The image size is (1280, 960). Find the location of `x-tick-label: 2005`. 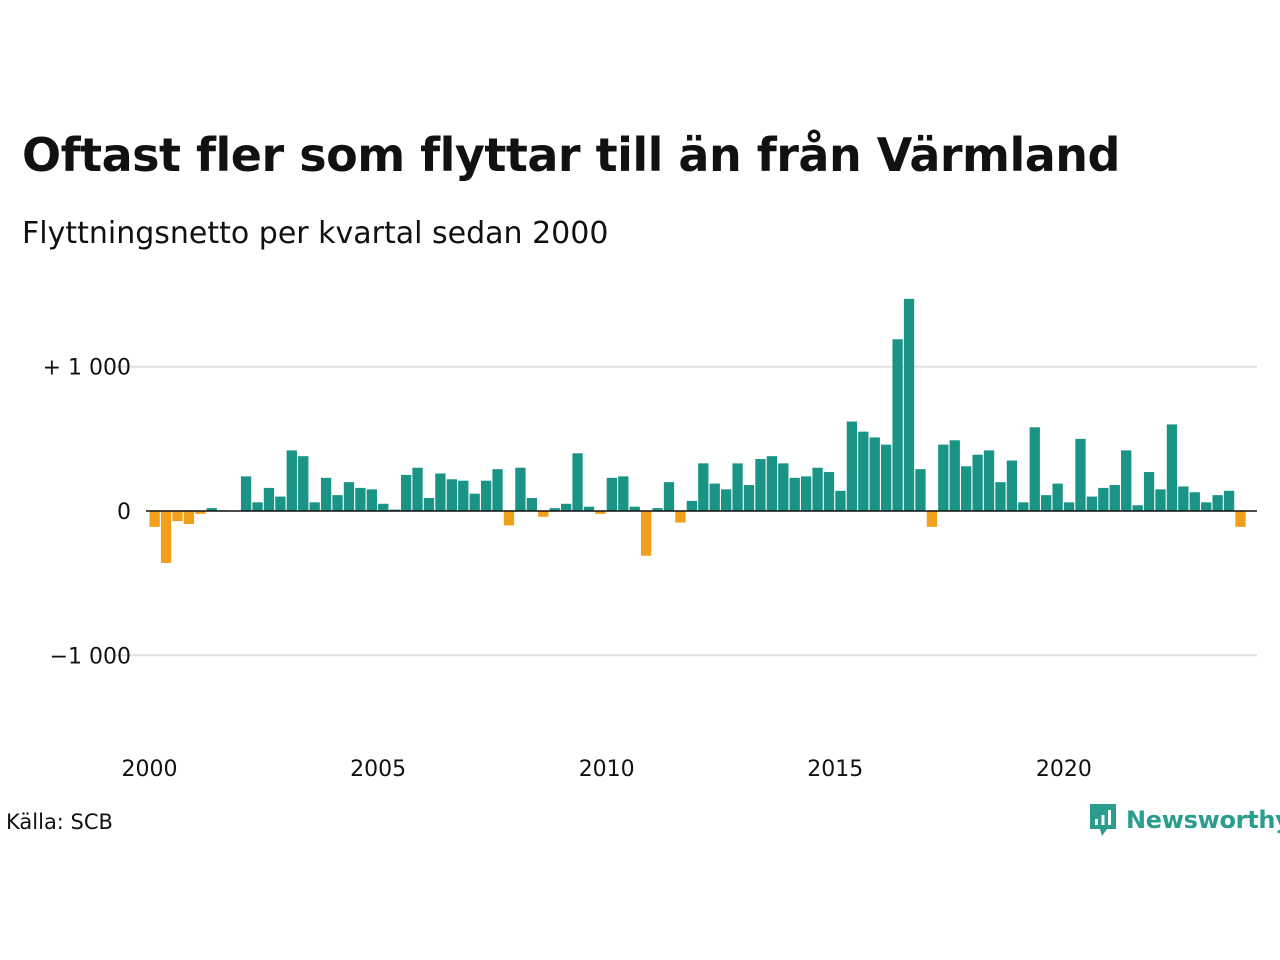

x-tick-label: 2005 is located at coordinates (378, 769).